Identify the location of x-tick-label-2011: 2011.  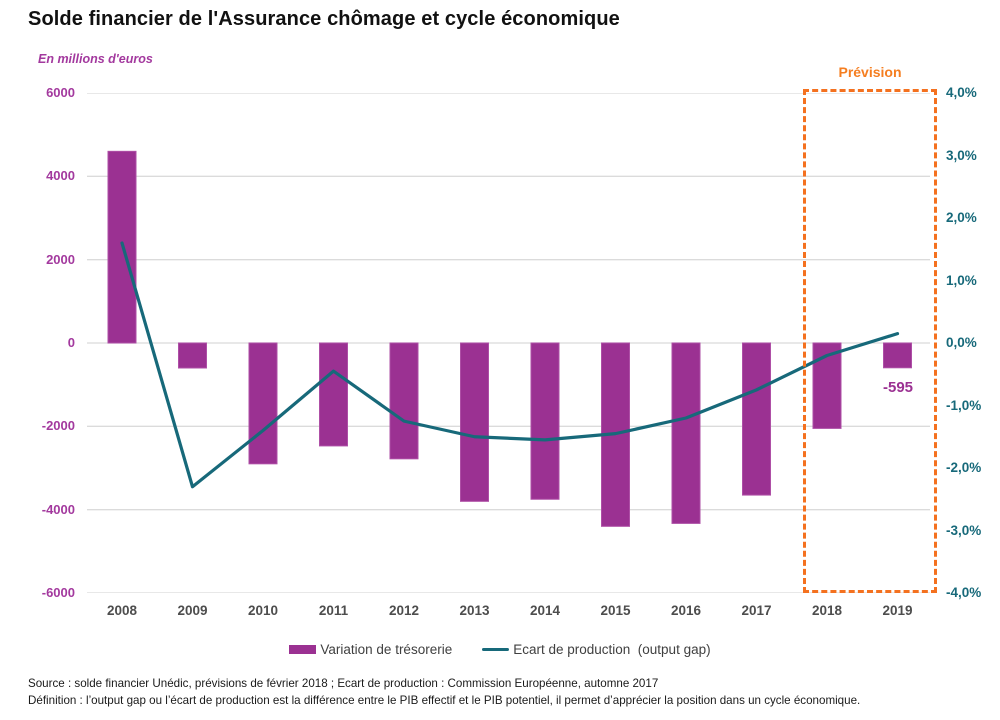
(333, 610).